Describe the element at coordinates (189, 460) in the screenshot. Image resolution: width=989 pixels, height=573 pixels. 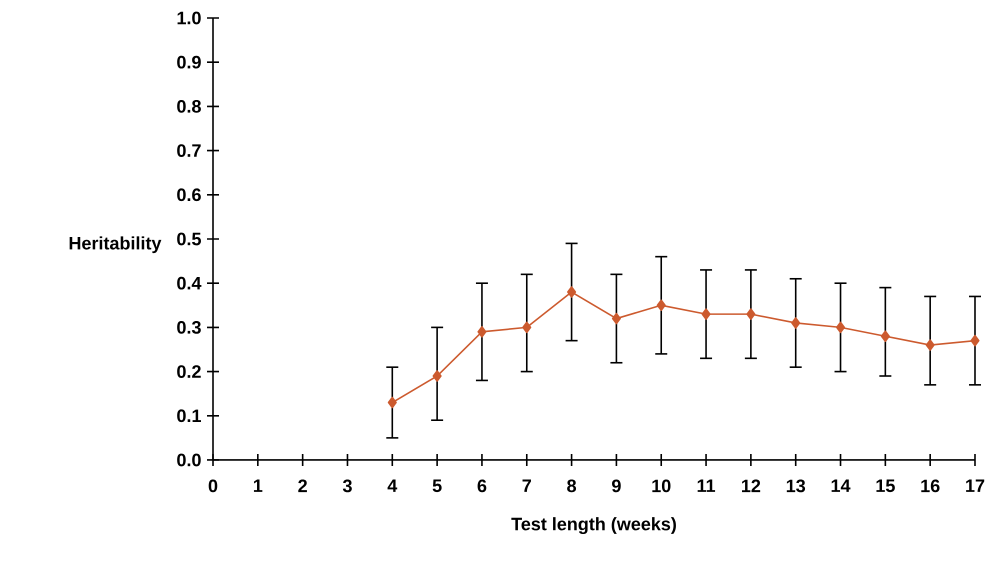
I see `y-tick-label: 0.0` at that location.